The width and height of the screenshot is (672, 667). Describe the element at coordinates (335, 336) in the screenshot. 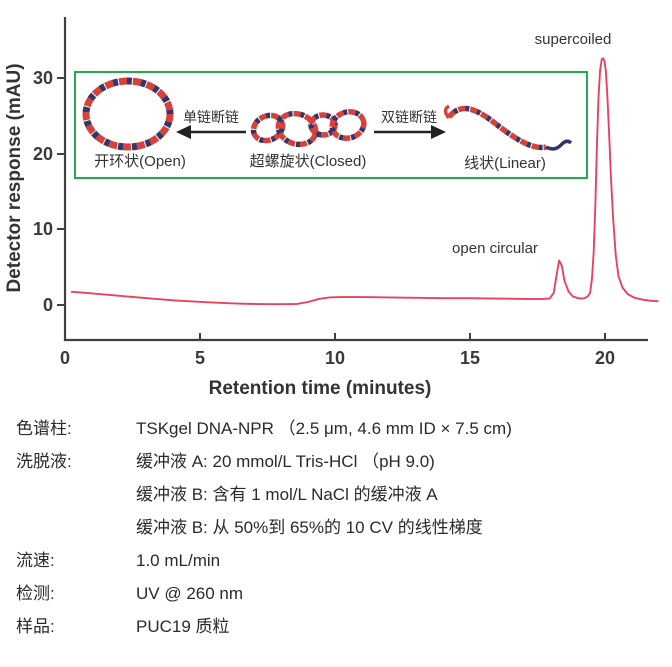

I see `x-axis-ticks` at that location.